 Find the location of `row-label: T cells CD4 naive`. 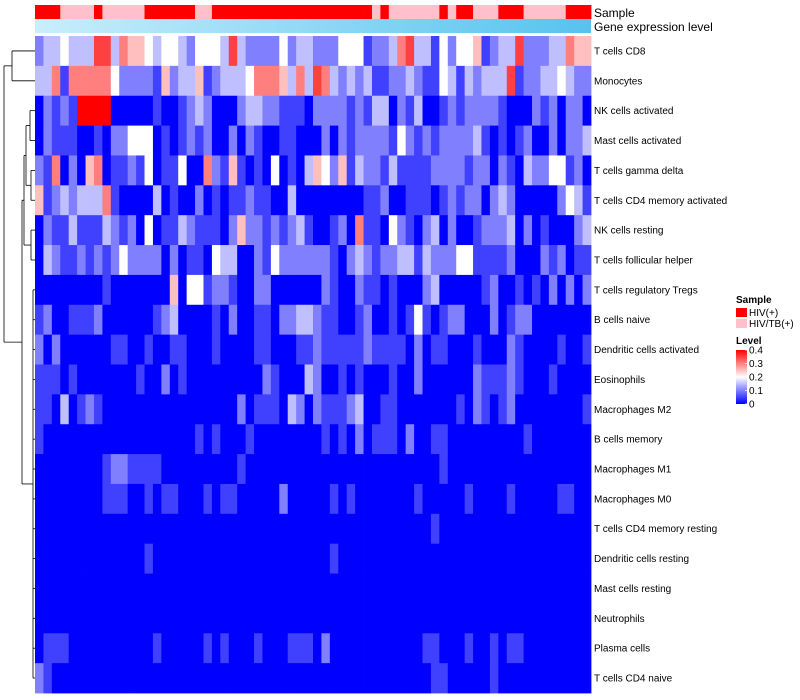

row-label: T cells CD4 naive is located at coordinates (633, 679).